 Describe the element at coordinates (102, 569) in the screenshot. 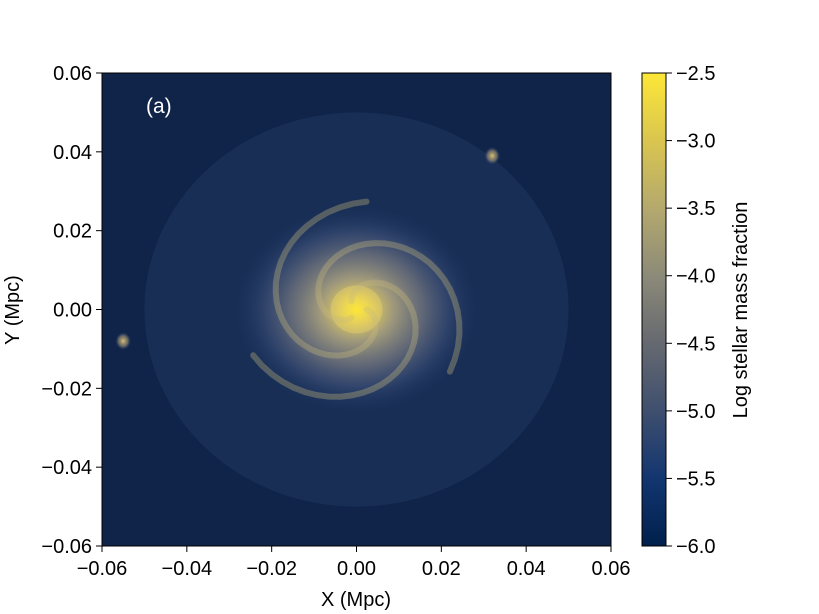

I see `x-tick-label: −0.06` at that location.